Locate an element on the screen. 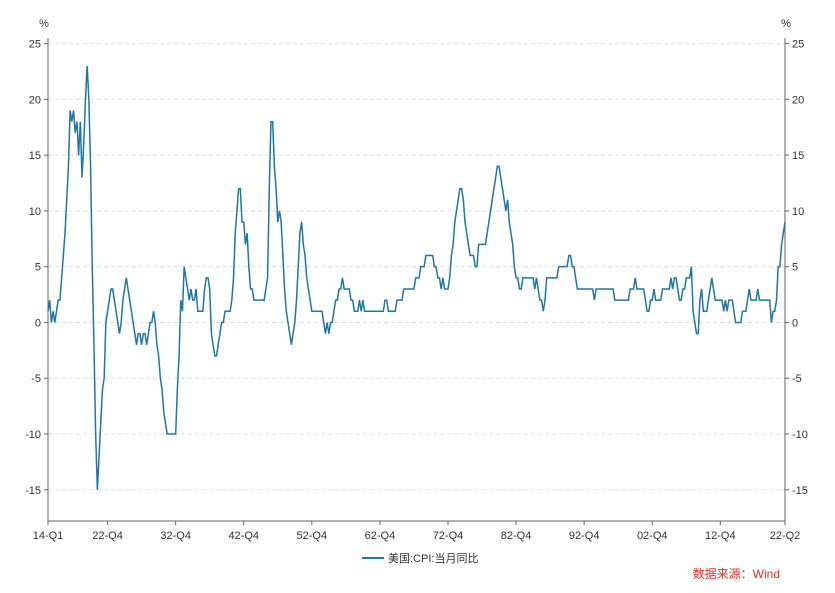 This screenshot has width=835, height=593. y2-tick-label: 10 is located at coordinates (798, 212).